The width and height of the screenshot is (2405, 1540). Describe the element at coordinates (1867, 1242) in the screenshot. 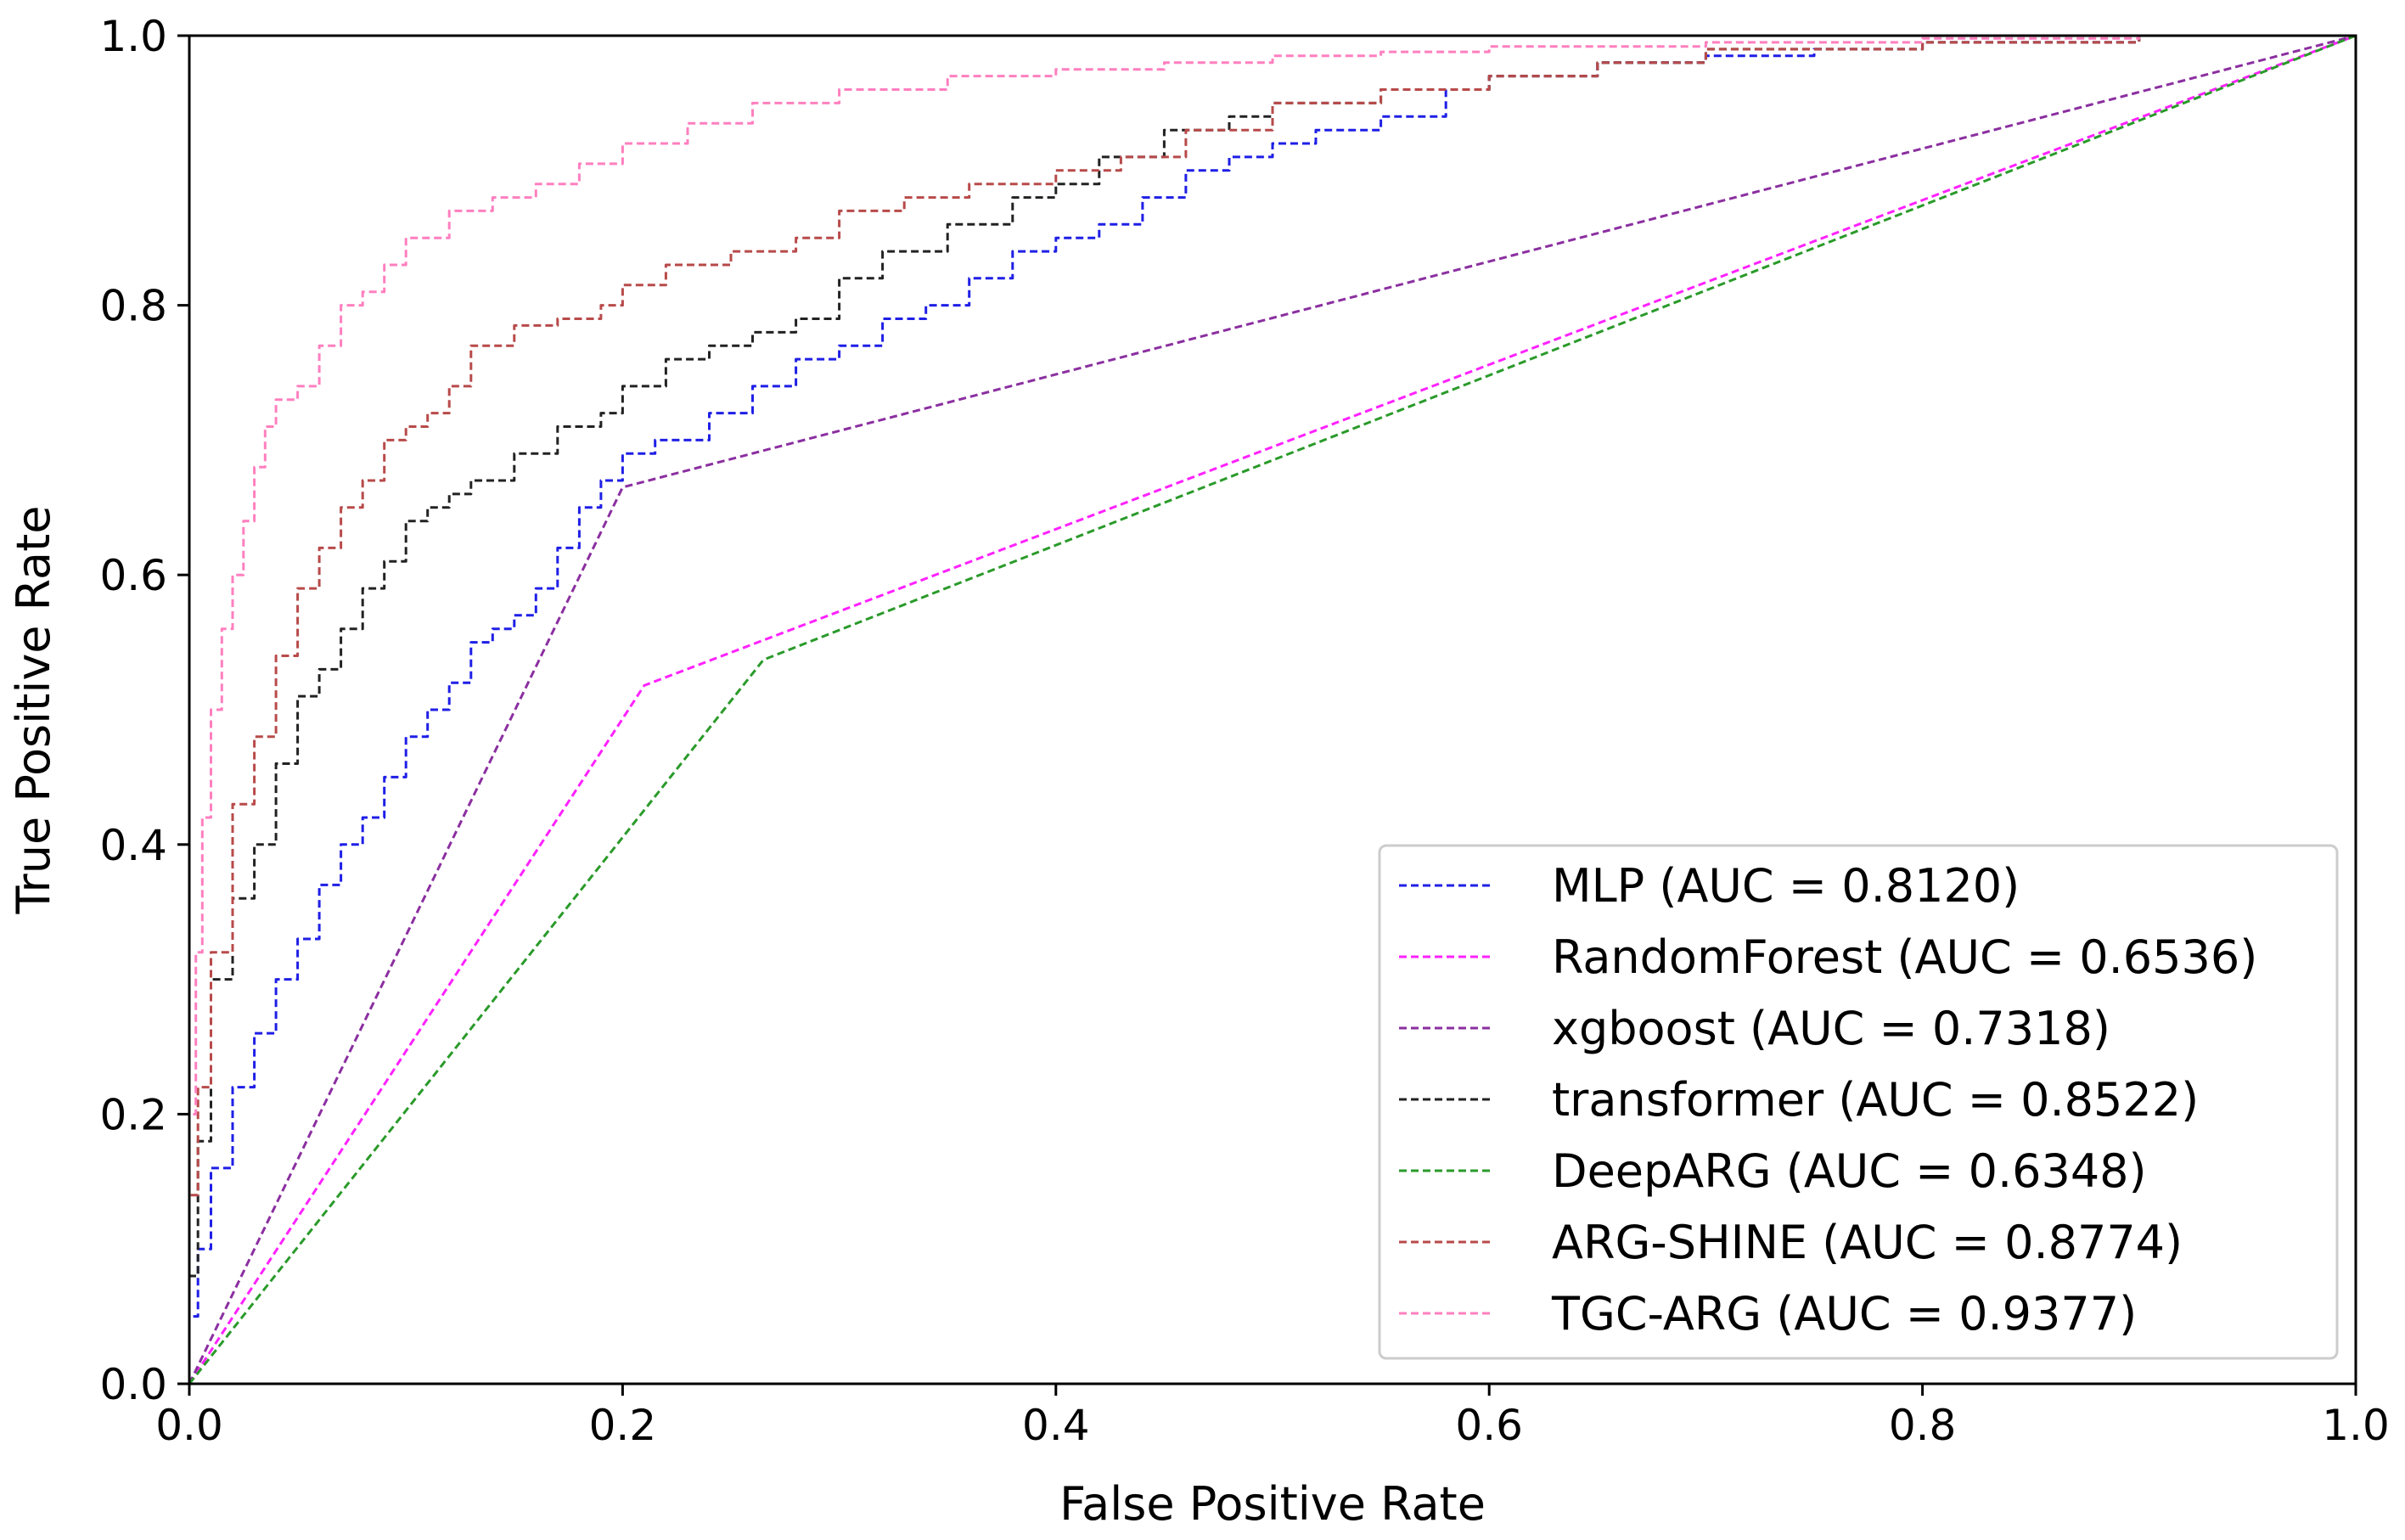

I see `legend-label-arg-shine: ARG-SHINE (AUC = 0.8774)` at that location.